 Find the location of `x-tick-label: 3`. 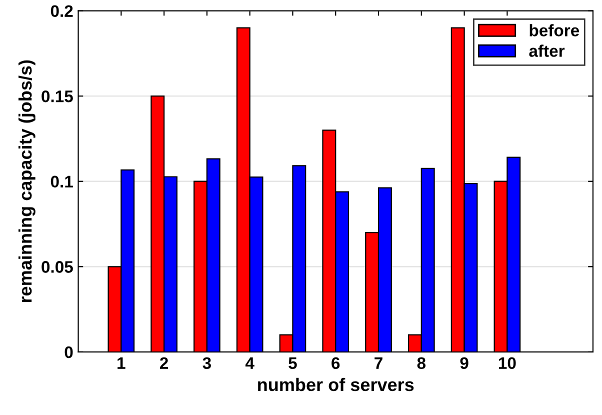

x-tick-label: 3 is located at coordinates (206, 363).